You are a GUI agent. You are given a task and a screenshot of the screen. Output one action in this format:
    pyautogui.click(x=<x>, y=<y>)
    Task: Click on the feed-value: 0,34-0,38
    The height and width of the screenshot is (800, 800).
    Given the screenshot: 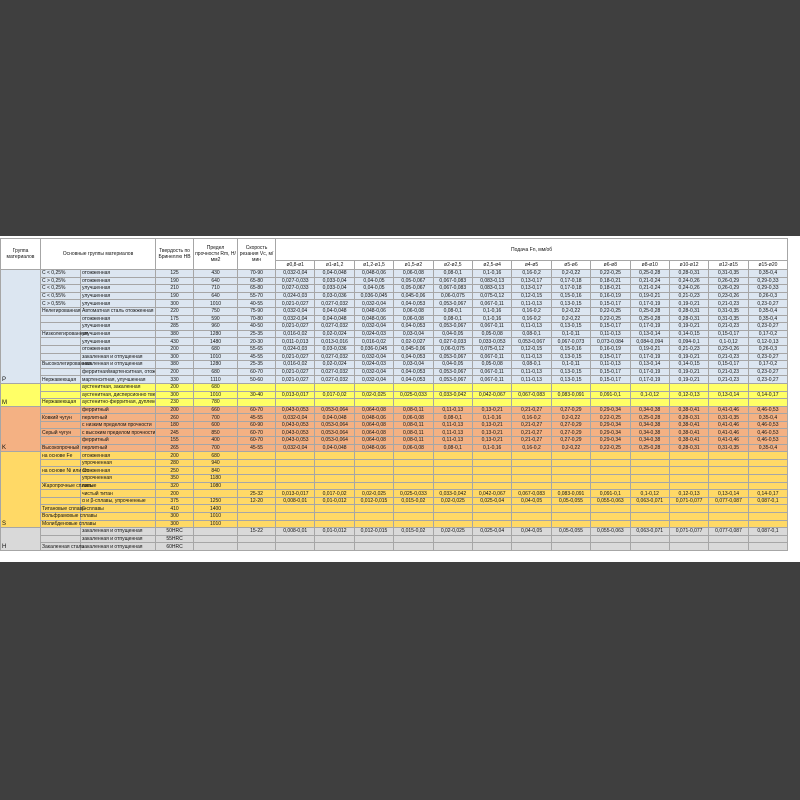 What is the action you would take?
    pyautogui.click(x=649, y=433)
    